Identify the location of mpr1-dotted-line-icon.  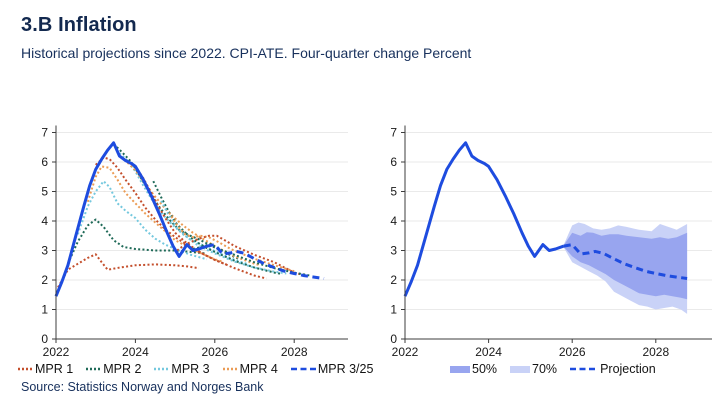
(25, 369).